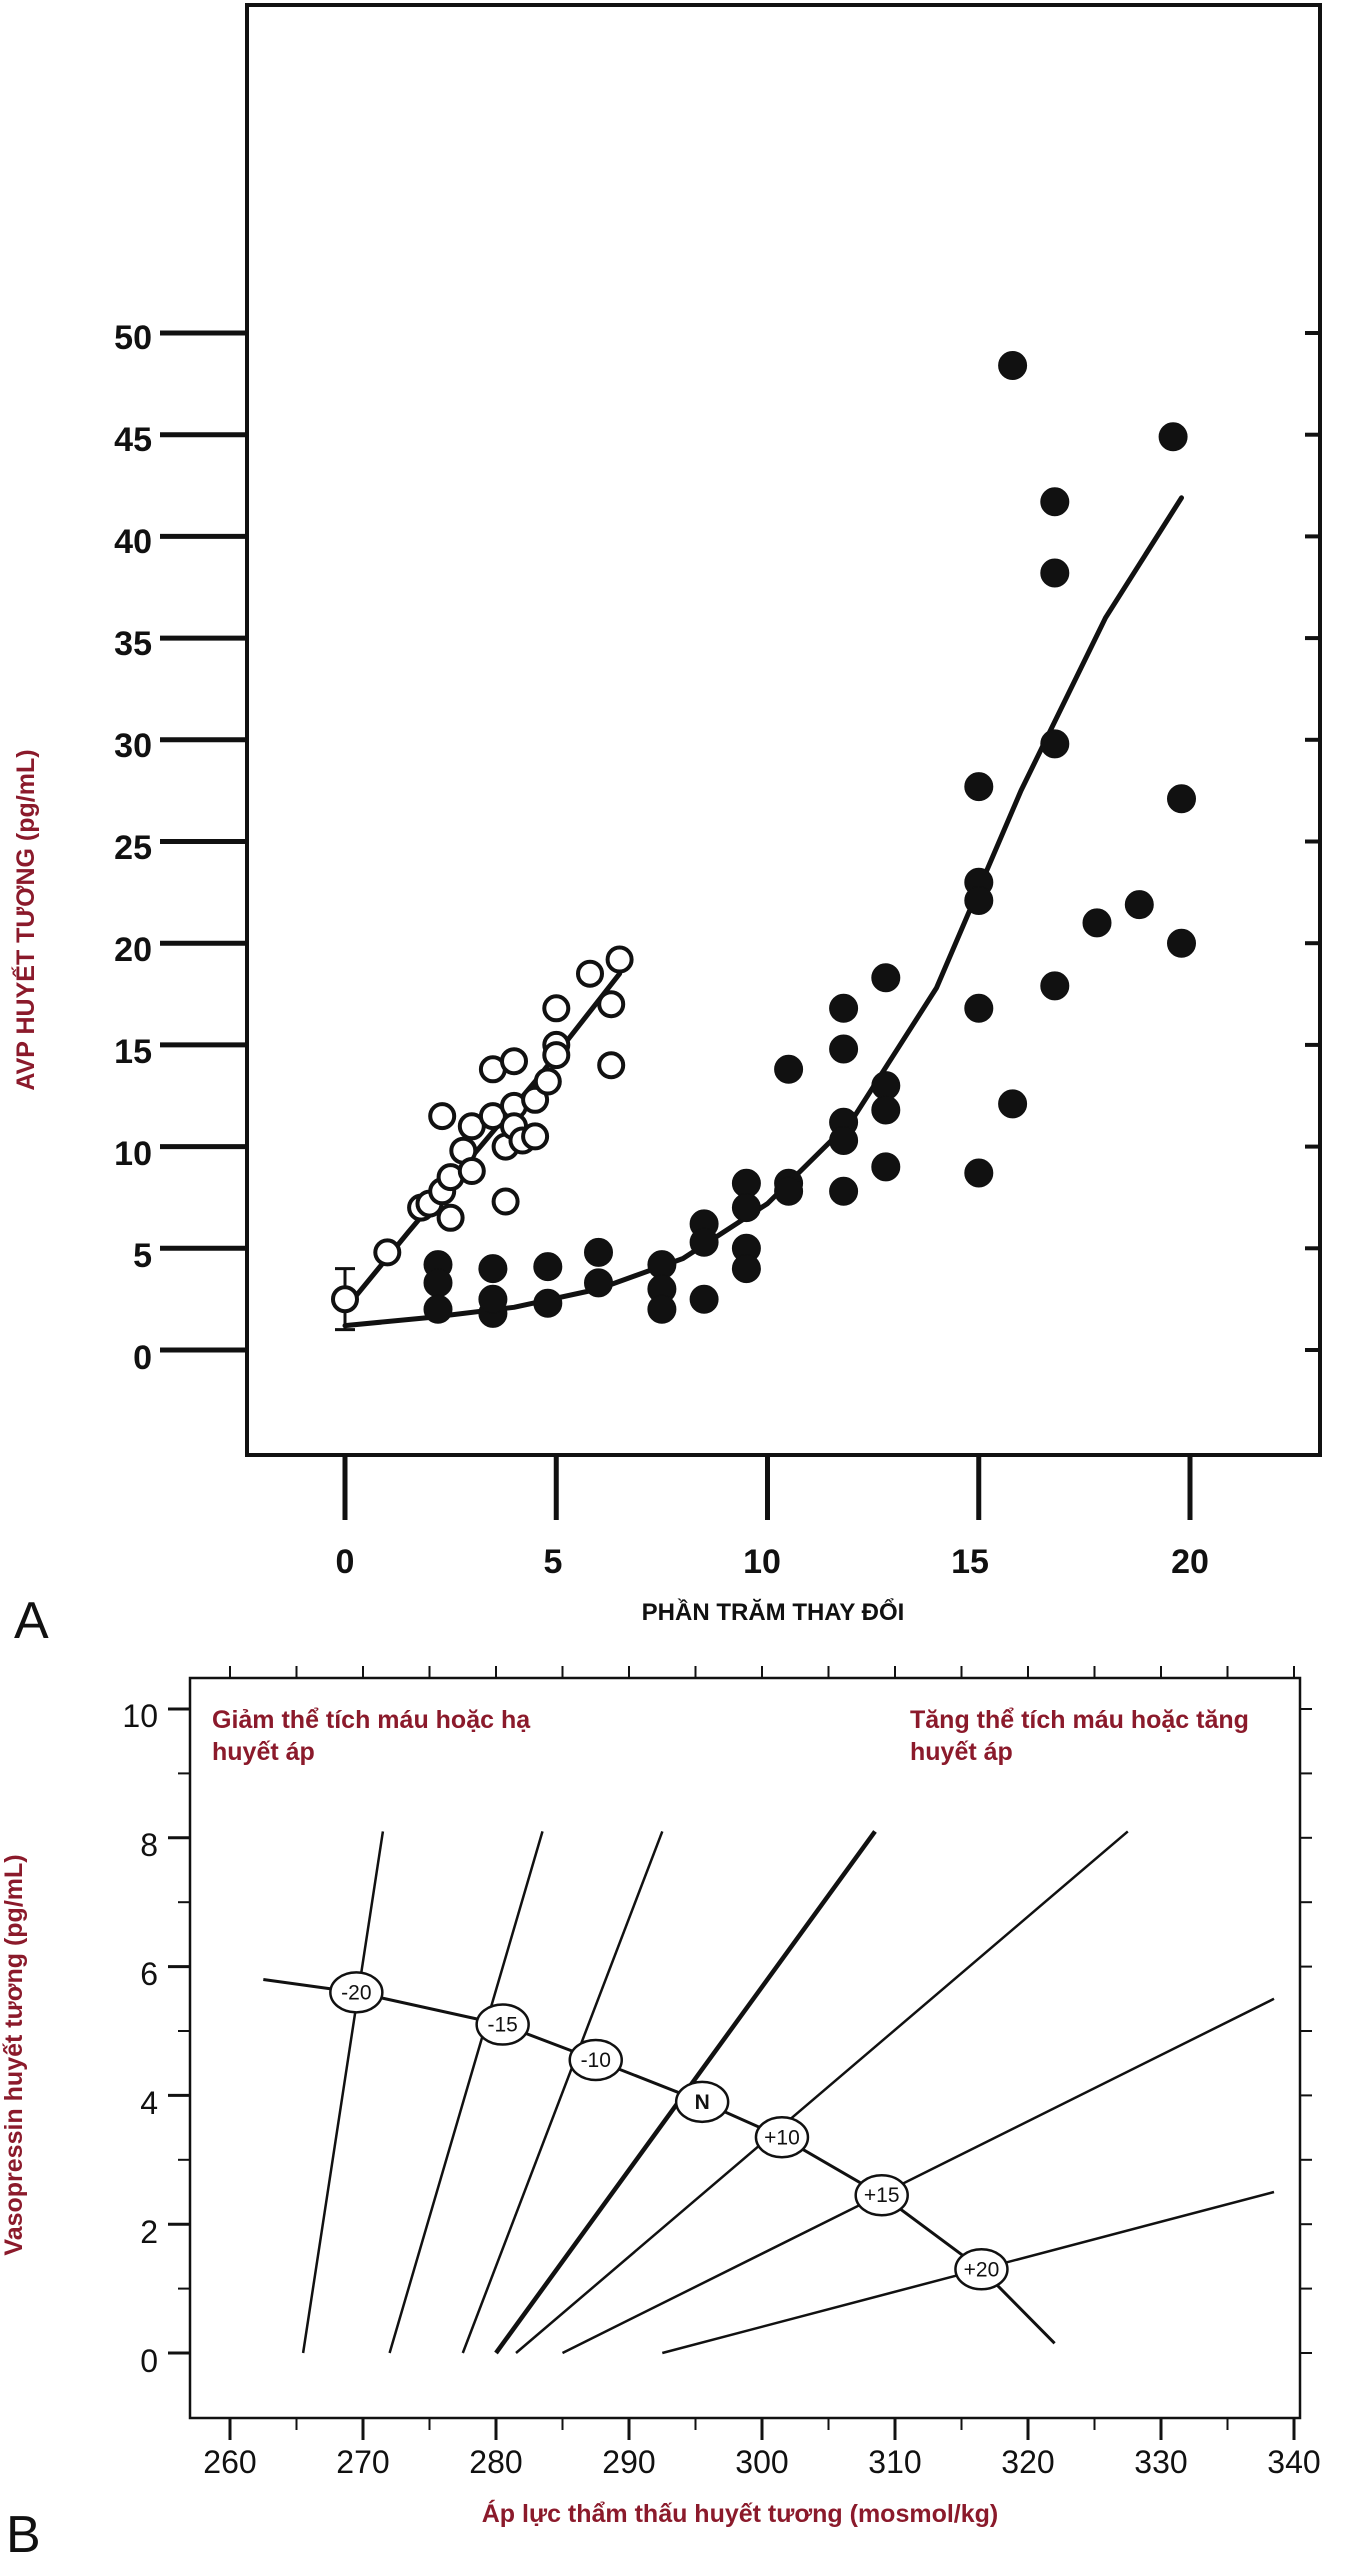 The width and height of the screenshot is (1358, 2560). I want to click on panel-b-x-tick-label: 330, so click(1160, 2462).